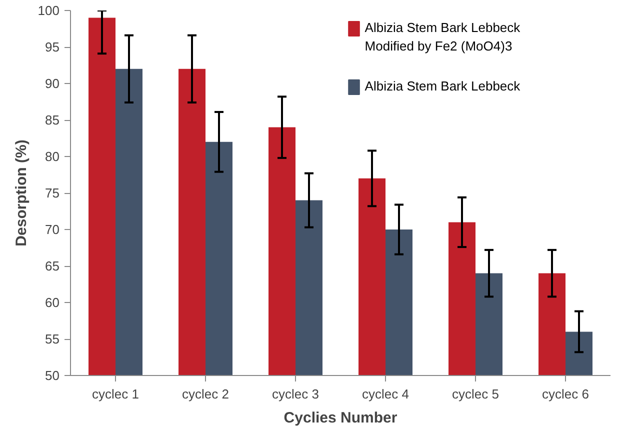  Describe the element at coordinates (565, 394) in the screenshot. I see `x-tick-label: cyclec 6` at that location.